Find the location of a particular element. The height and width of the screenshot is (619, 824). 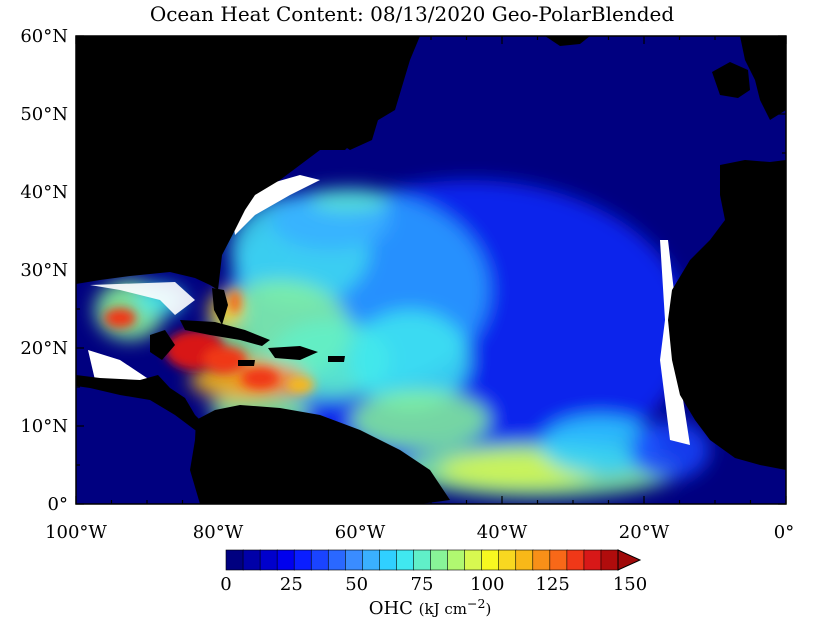

lat-label-30n: 30°N is located at coordinates (44, 270).